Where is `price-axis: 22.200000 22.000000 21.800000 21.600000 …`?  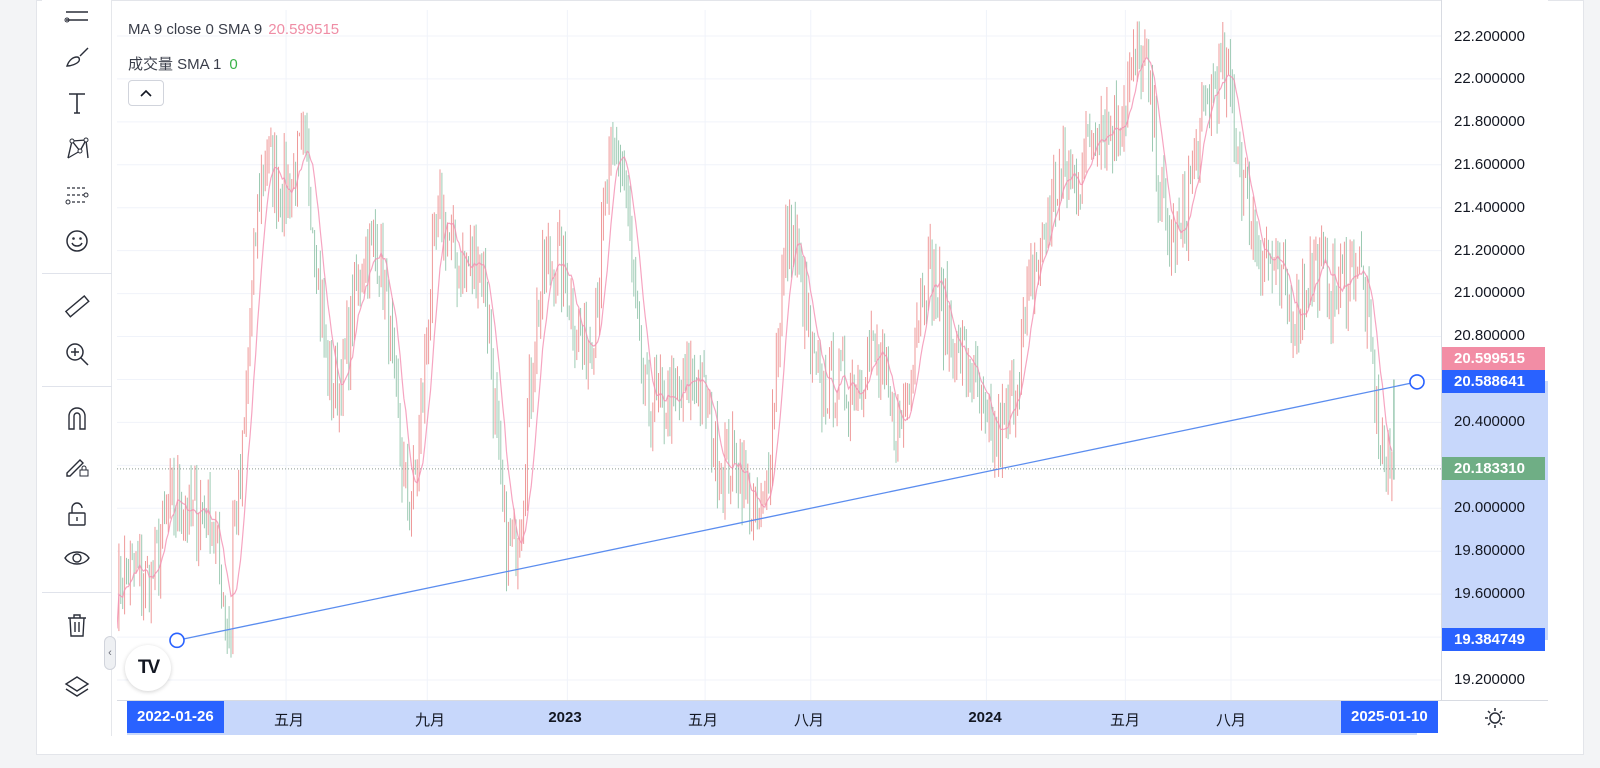 price-axis: 22.200000 22.000000 21.800000 21.600000 … is located at coordinates (1494, 350).